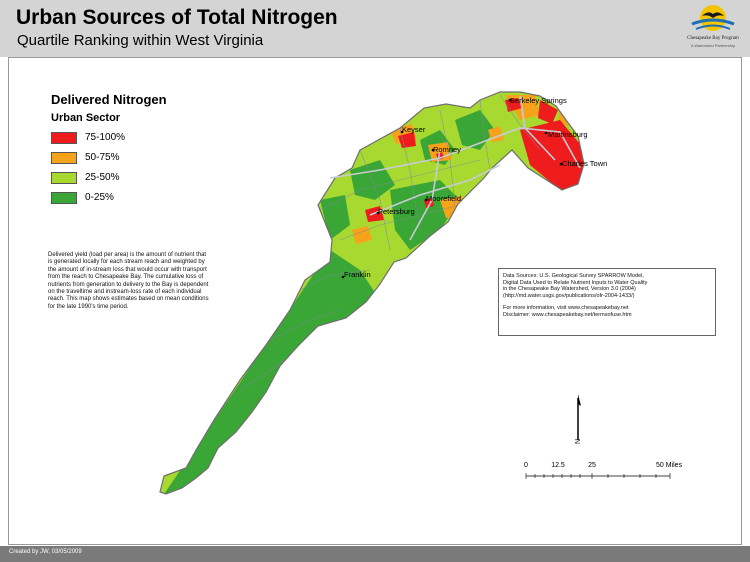  Describe the element at coordinates (584, 163) in the screenshot. I see `place-label-charles-town: Charles Town` at that location.